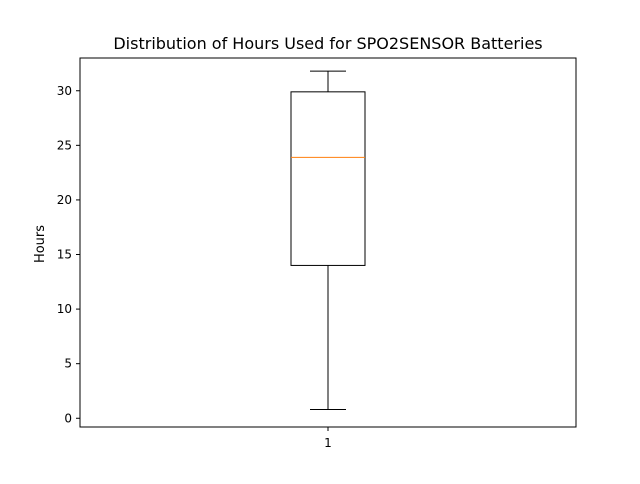 This screenshot has width=640, height=484. What do you see at coordinates (68, 418) in the screenshot?
I see `y-tick-label: 0` at bounding box center [68, 418].